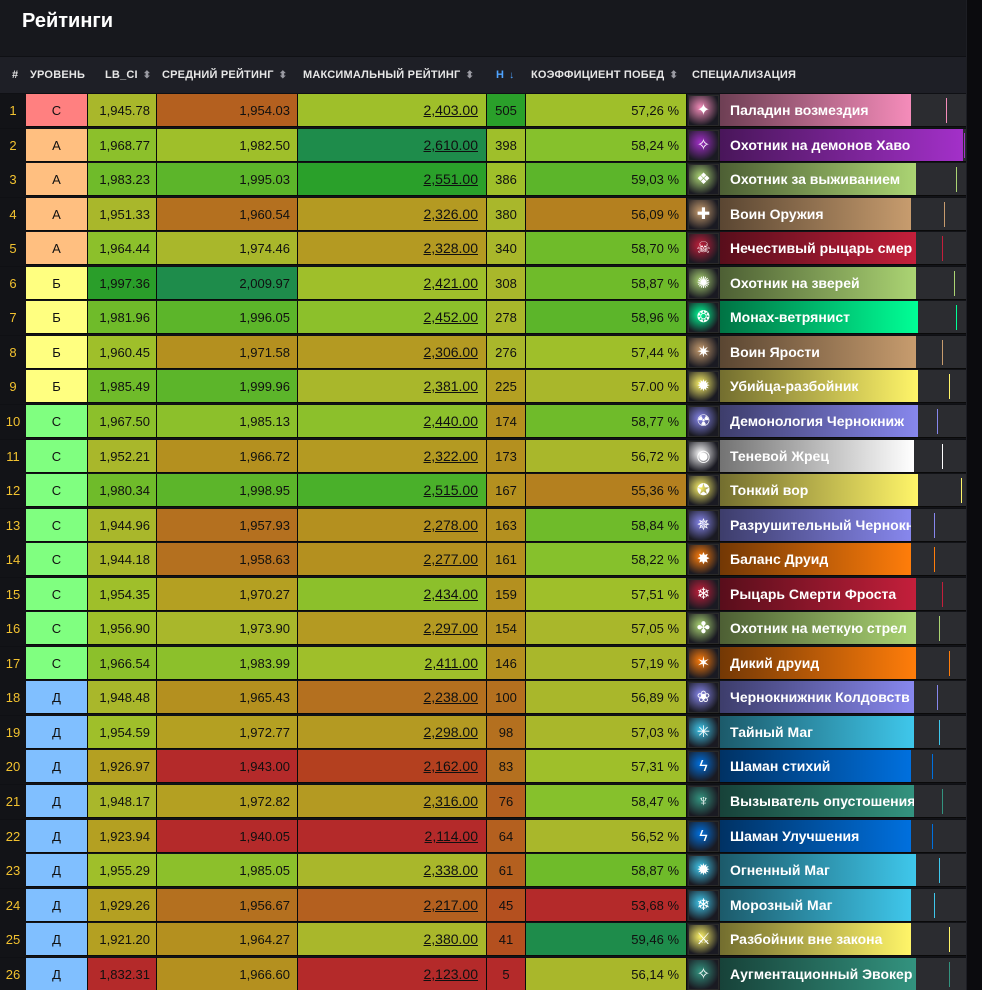 This screenshot has height=990, width=982. Describe the element at coordinates (826, 939) in the screenshot. I see `spec-cell: ⚔ Разбойник вне закона` at that location.